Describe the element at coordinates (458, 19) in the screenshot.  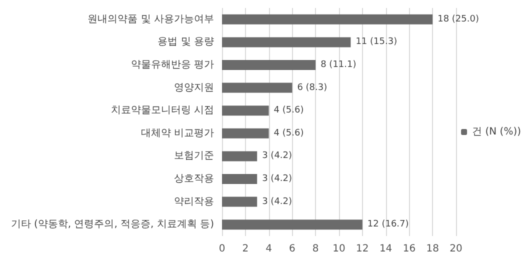
I see `data-label: 18 (25.0)` at that location.